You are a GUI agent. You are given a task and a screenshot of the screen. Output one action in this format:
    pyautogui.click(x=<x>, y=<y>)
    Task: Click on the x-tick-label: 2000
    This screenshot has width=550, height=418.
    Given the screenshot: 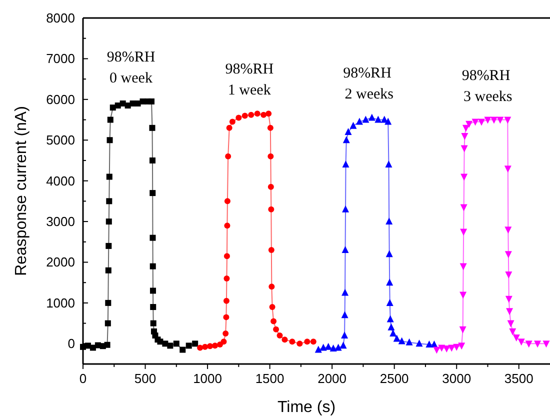 What is the action you would take?
    pyautogui.click(x=332, y=378)
    